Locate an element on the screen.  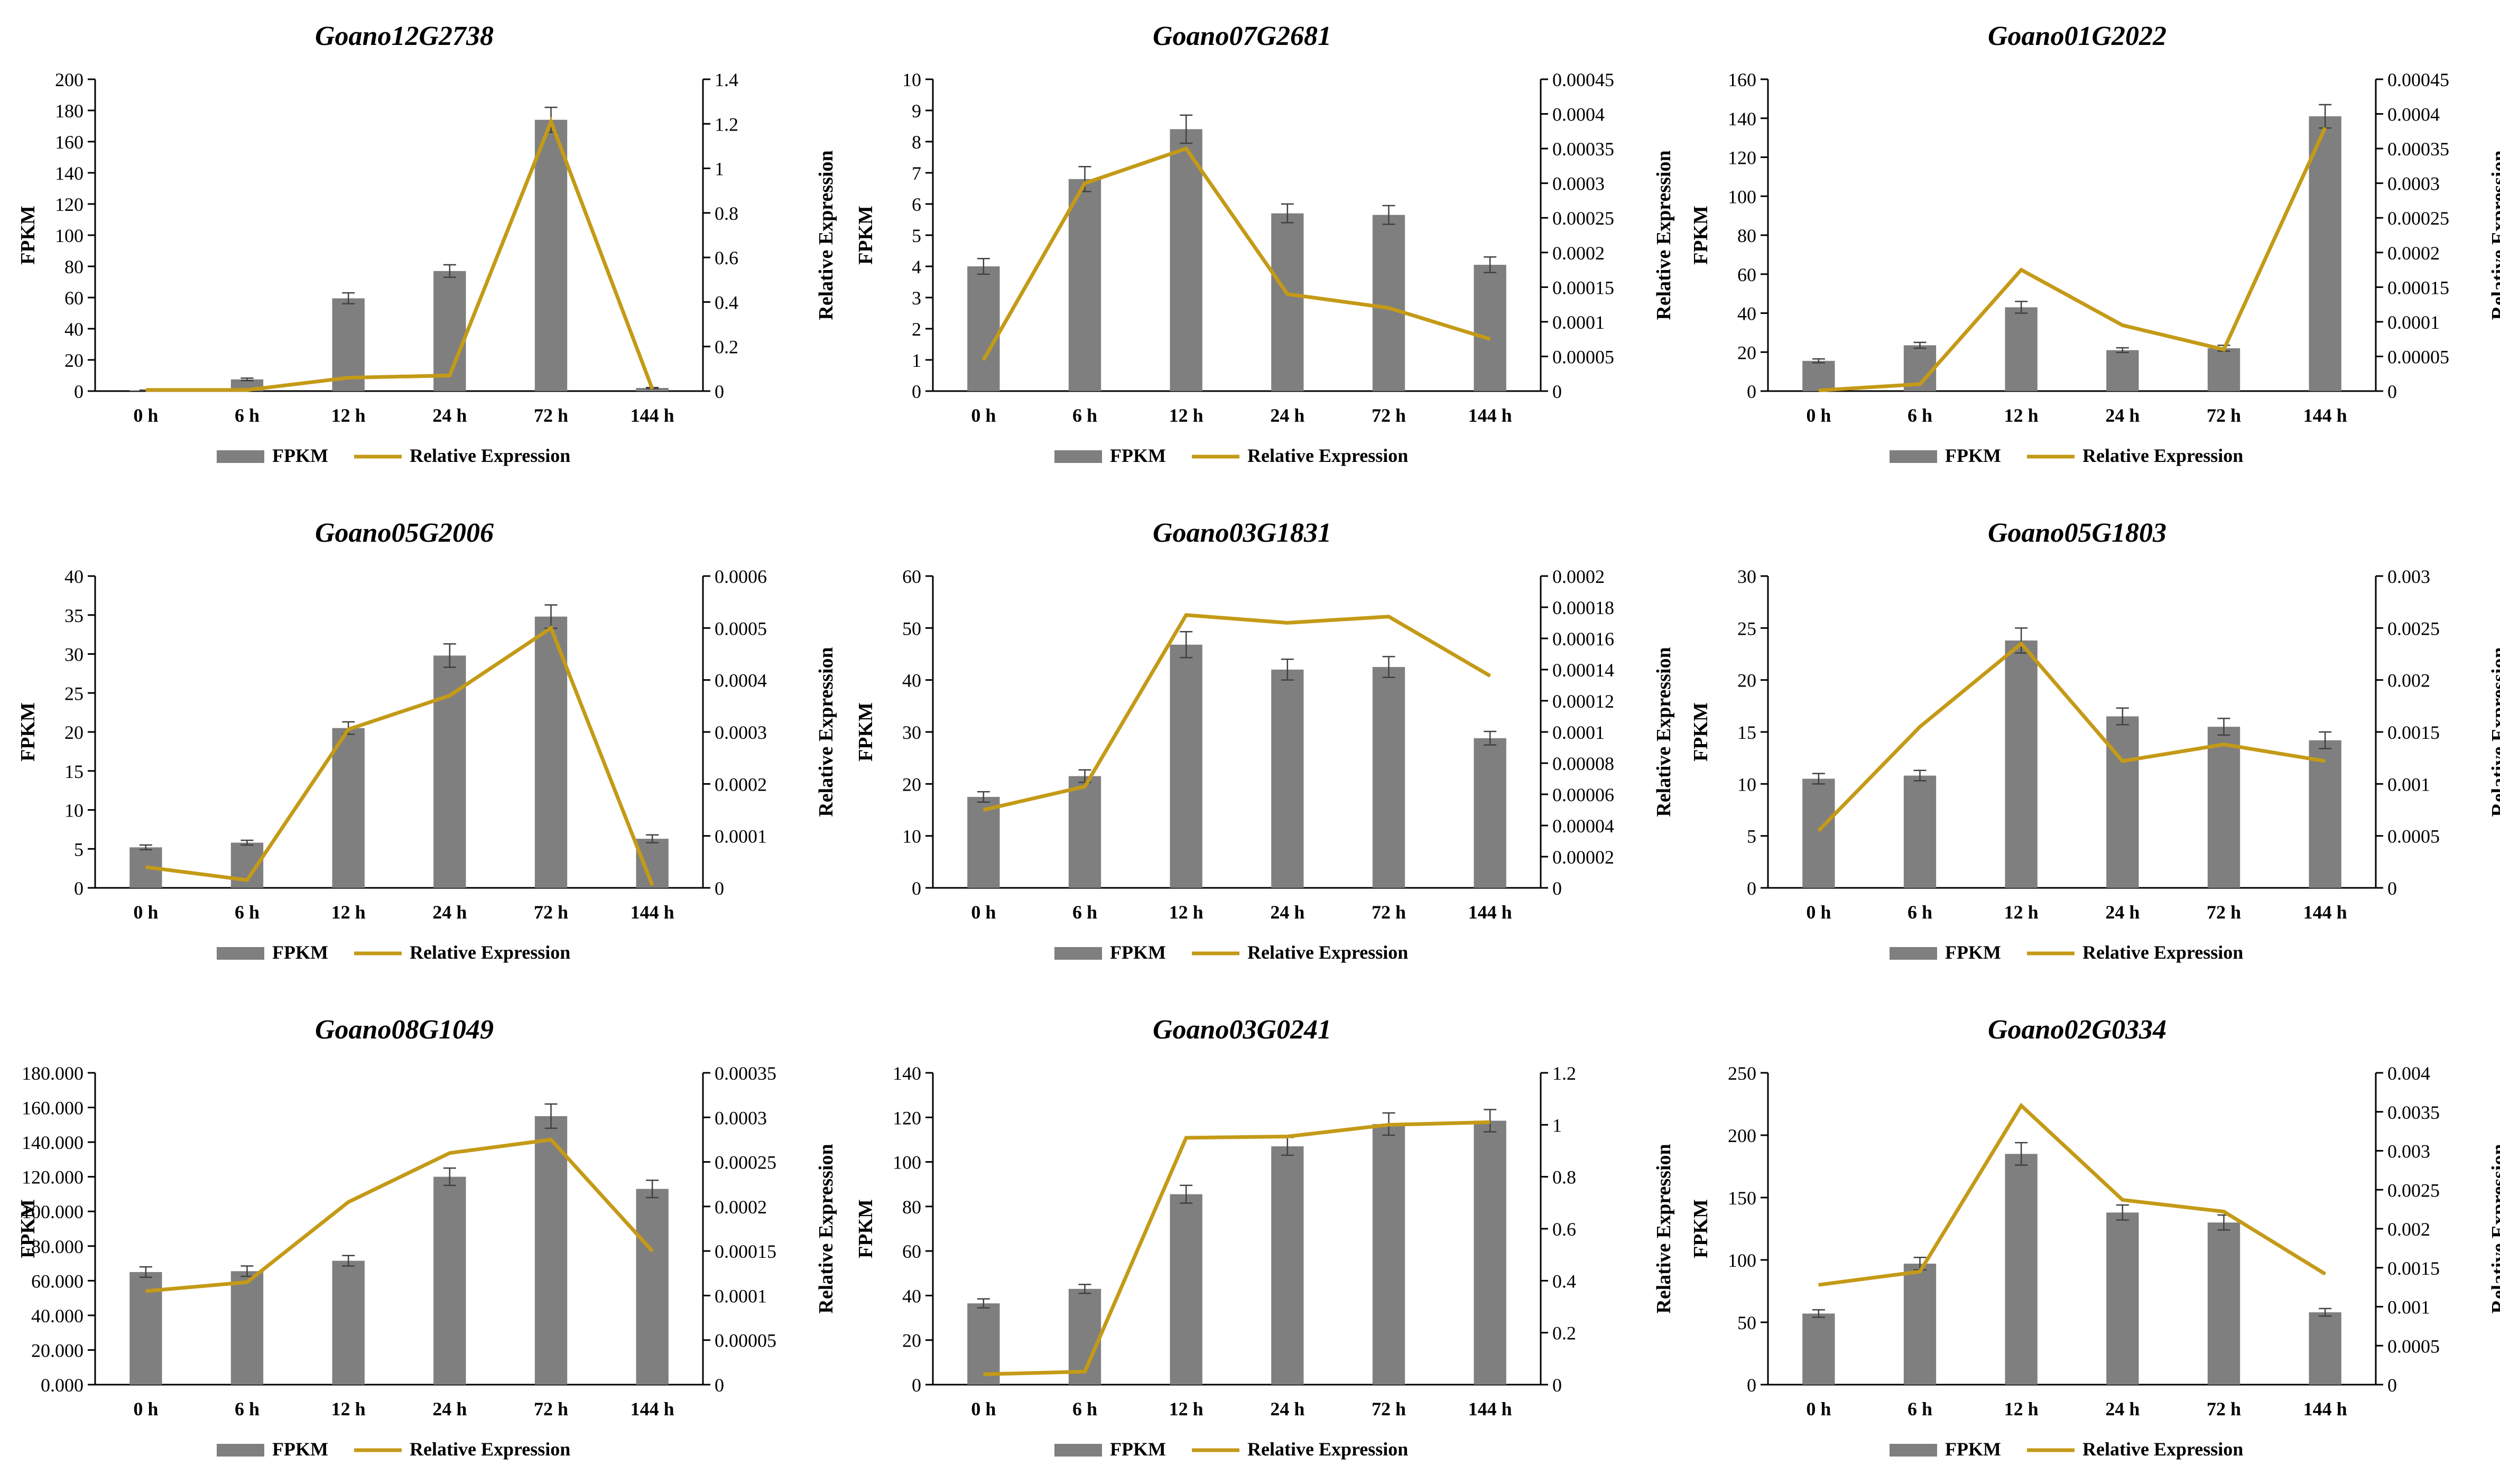
right-tick-label: 0.0001 is located at coordinates (1578, 732).